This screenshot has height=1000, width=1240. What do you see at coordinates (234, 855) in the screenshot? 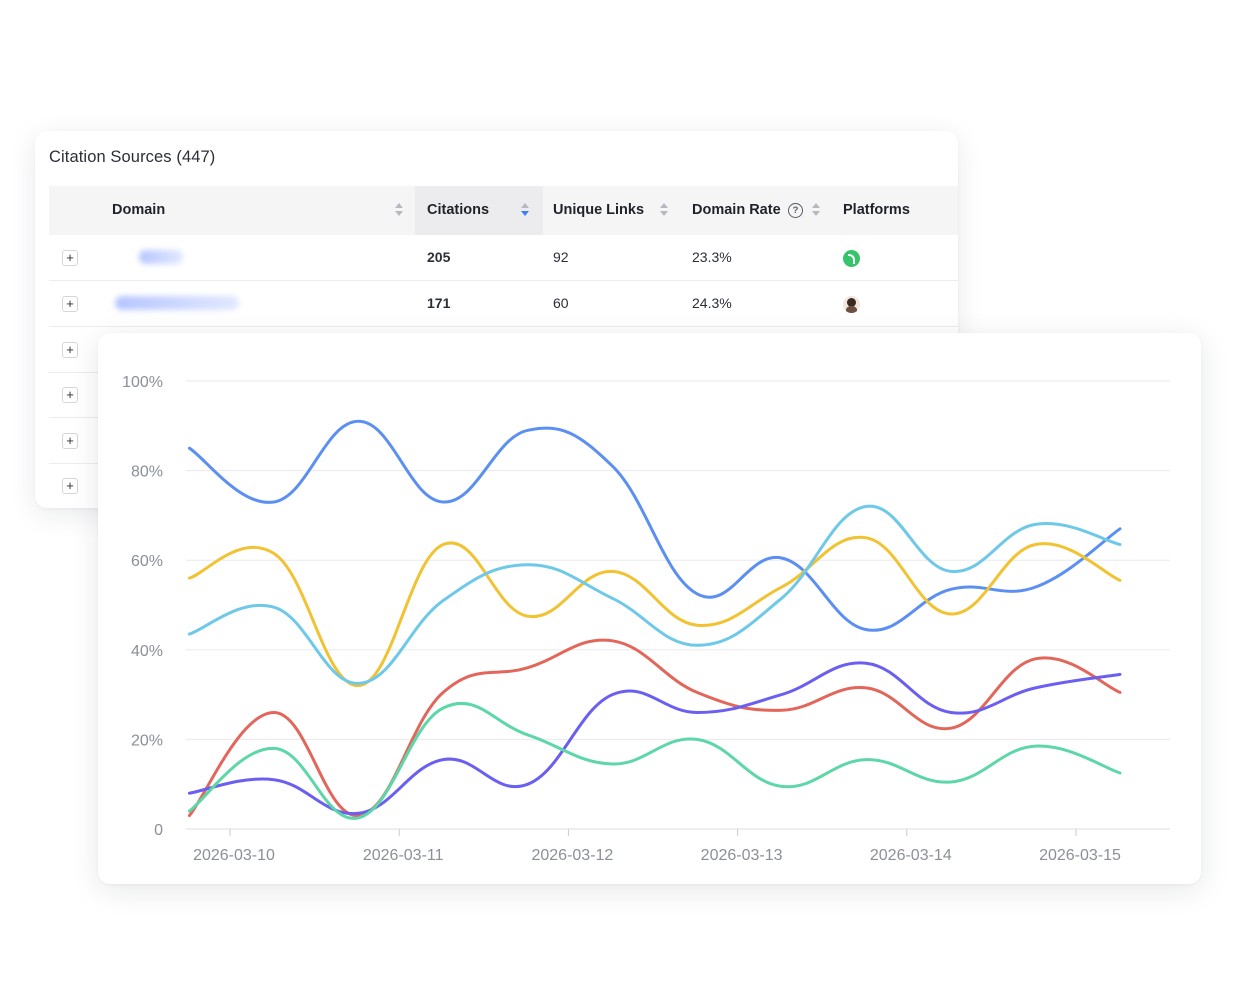
I see `x-tick-label: 2026-03-10` at bounding box center [234, 855].